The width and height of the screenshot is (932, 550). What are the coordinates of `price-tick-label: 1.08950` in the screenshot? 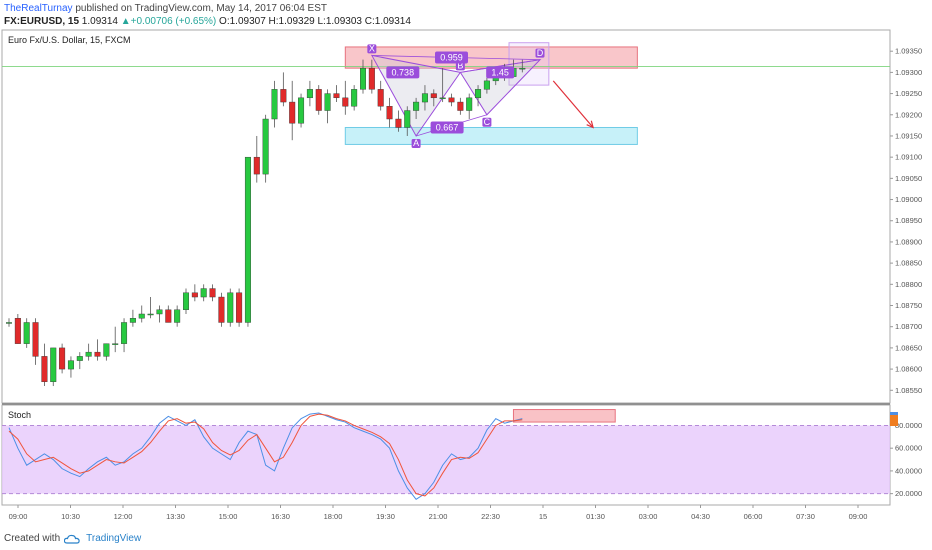 It's located at (908, 220).